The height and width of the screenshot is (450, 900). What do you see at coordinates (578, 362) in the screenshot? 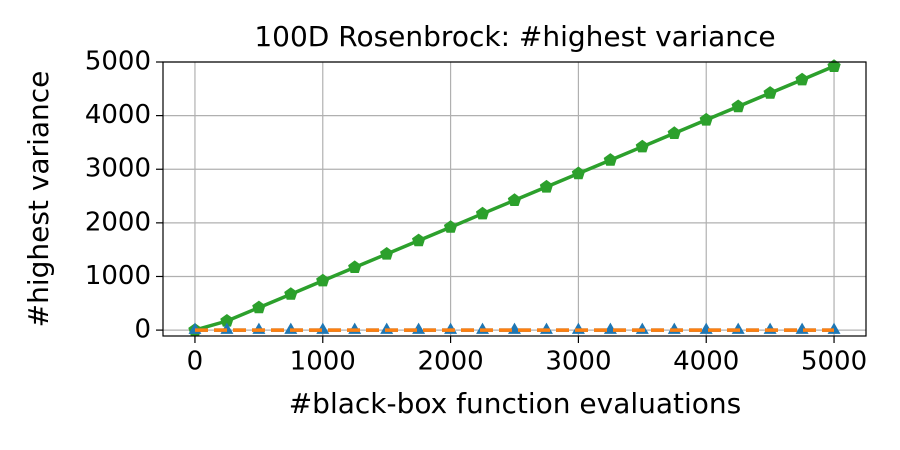
I see `x-tick-label: 3000` at bounding box center [578, 362].